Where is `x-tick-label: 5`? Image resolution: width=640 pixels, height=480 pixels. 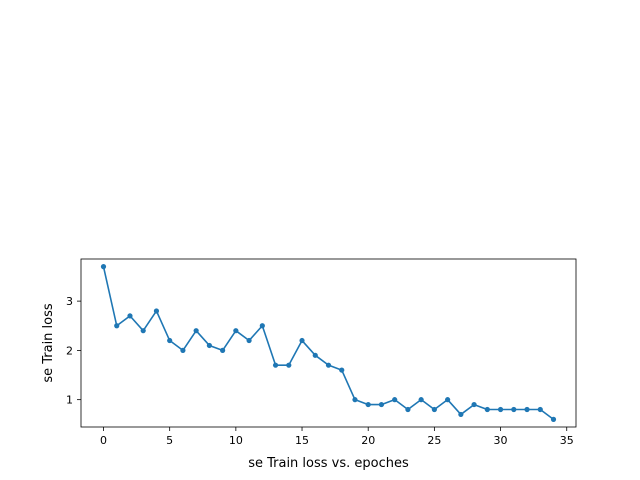
x-tick-label: 5 is located at coordinates (169, 440).